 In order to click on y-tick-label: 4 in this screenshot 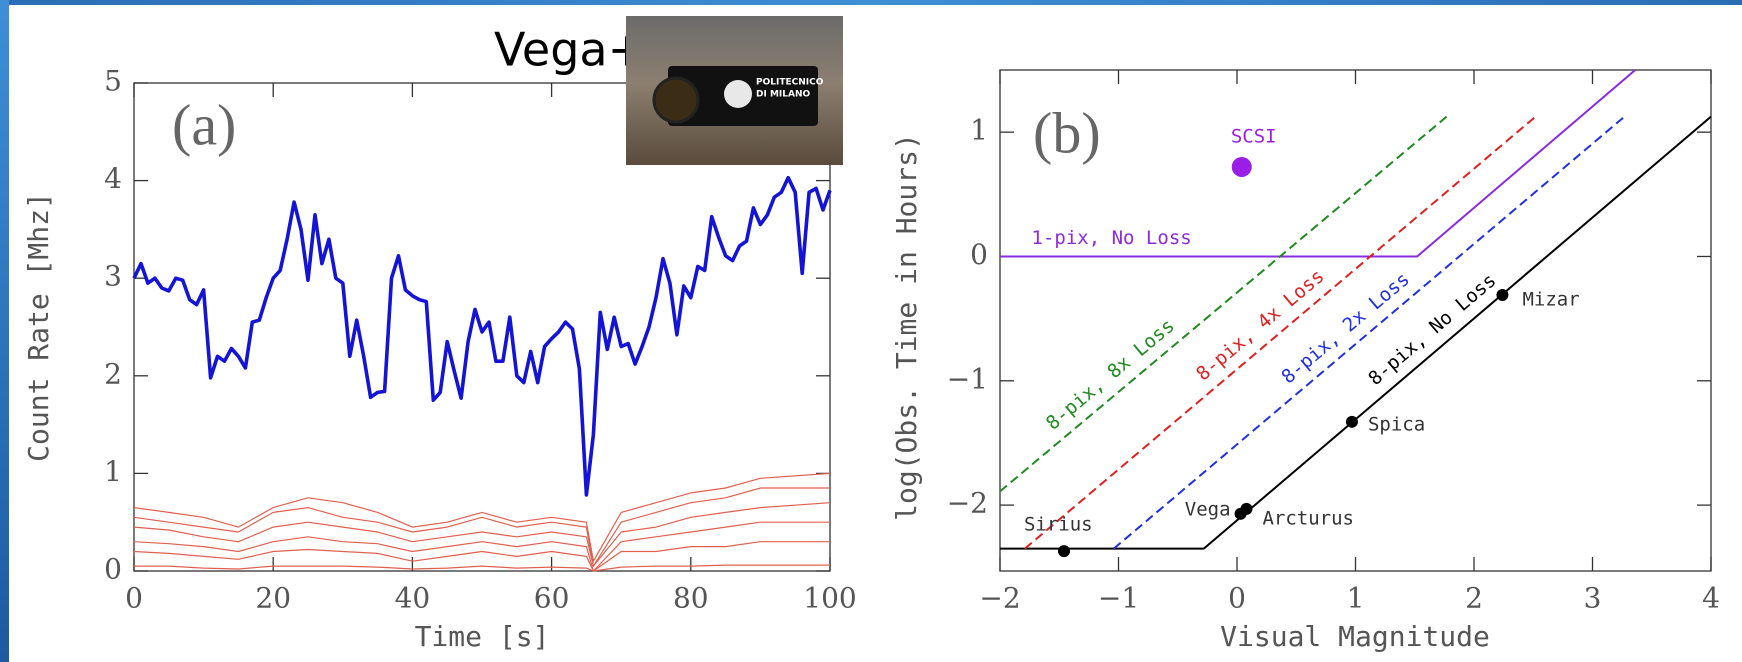, I will do `click(113, 178)`.